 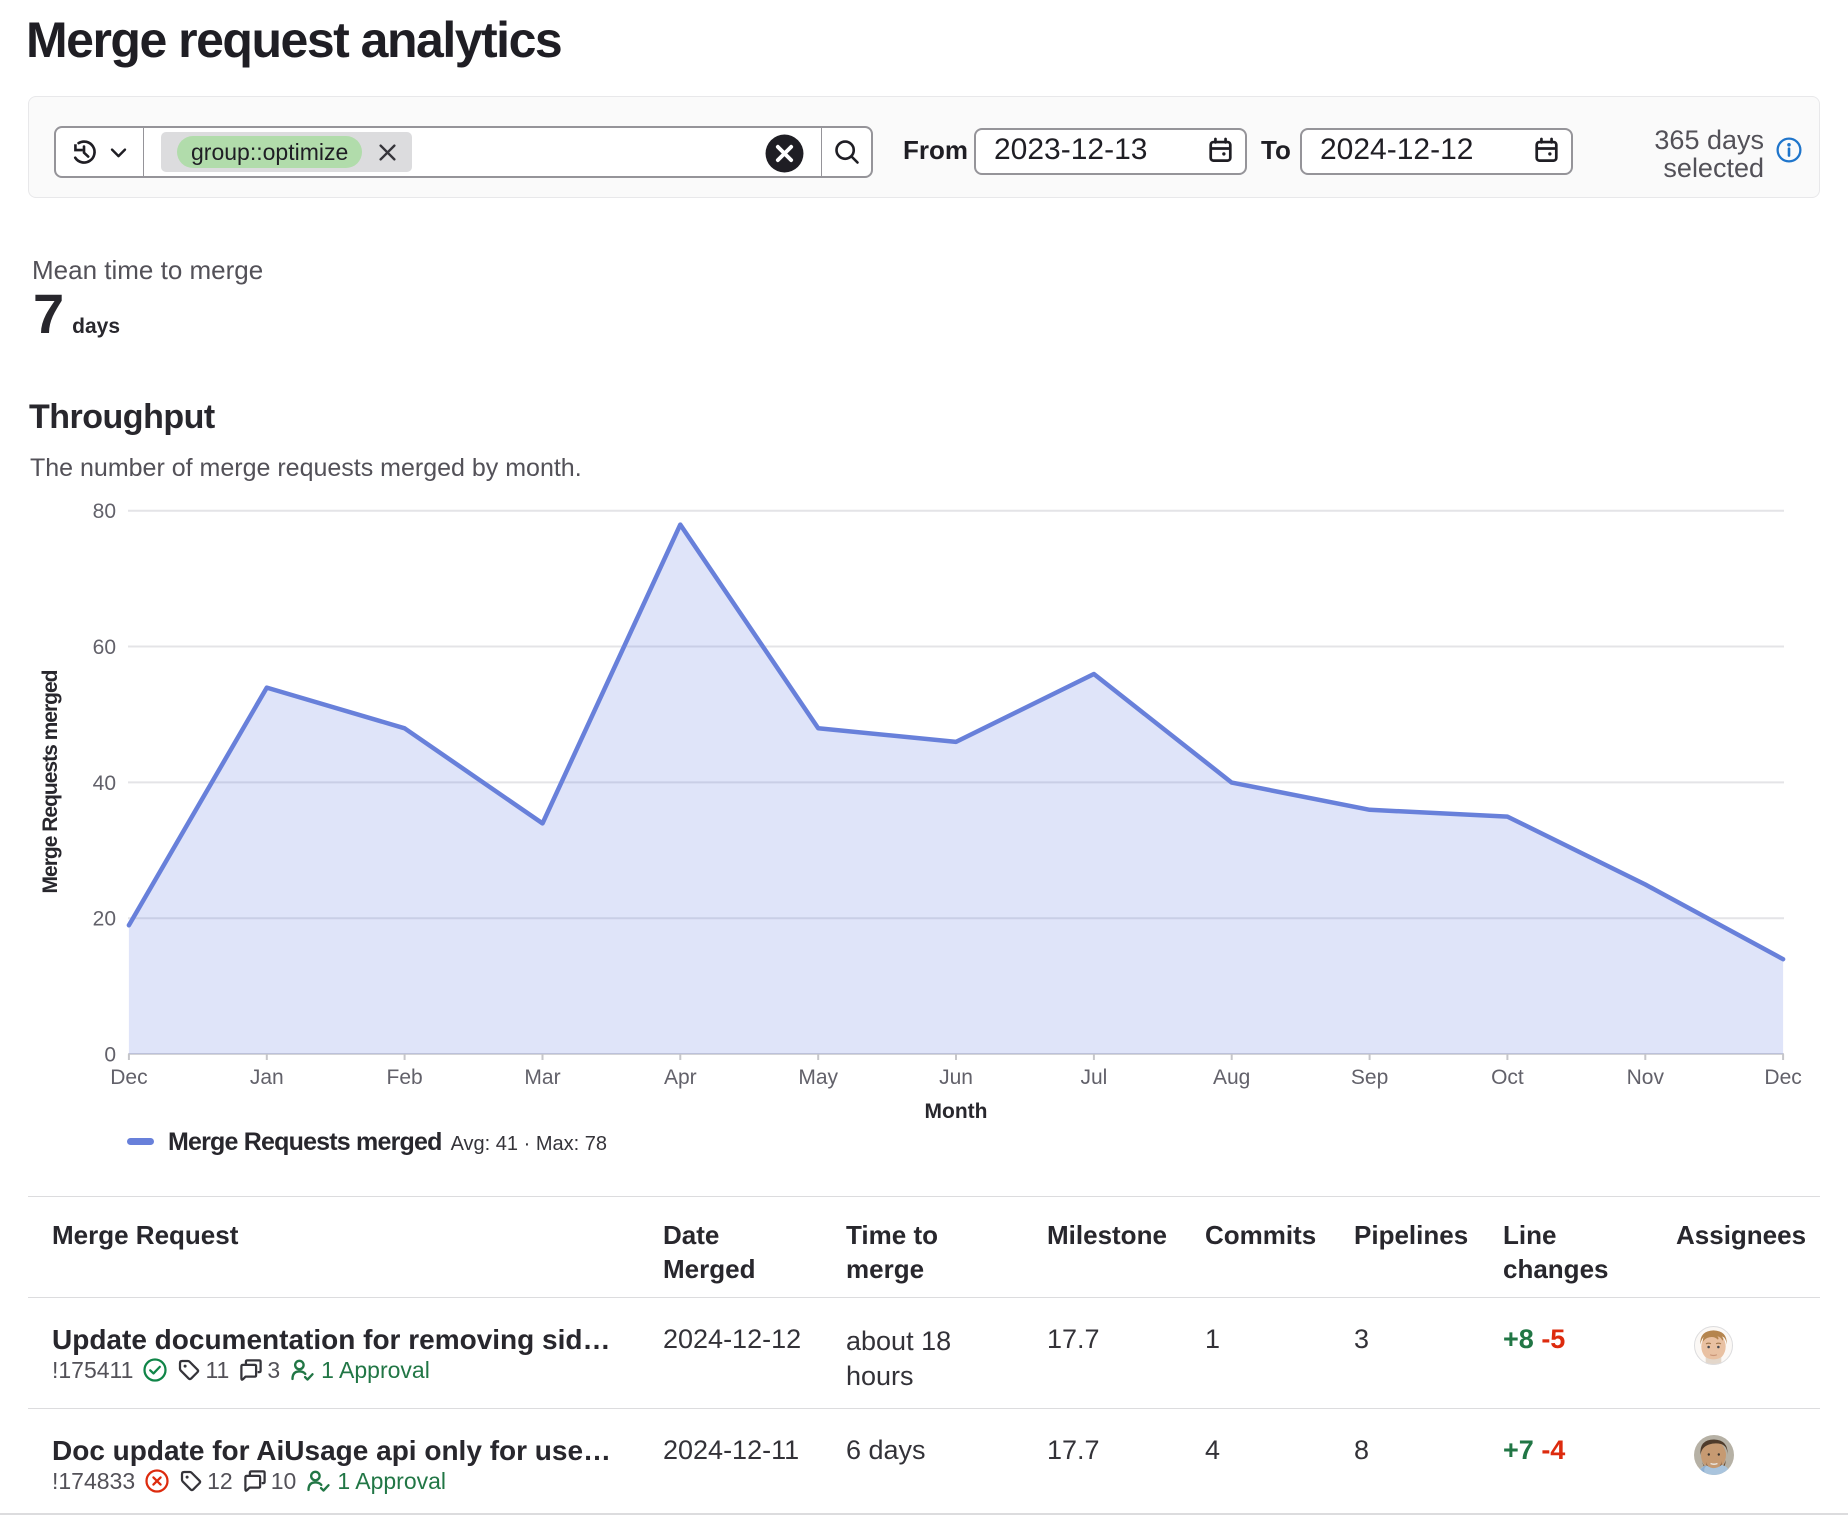 I want to click on svg-text: 40, so click(x=104, y=783).